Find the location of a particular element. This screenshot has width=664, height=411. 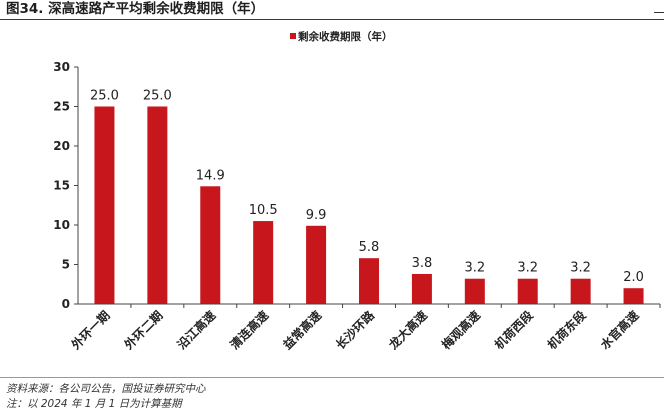

footer-rule is located at coordinates (332, 377).